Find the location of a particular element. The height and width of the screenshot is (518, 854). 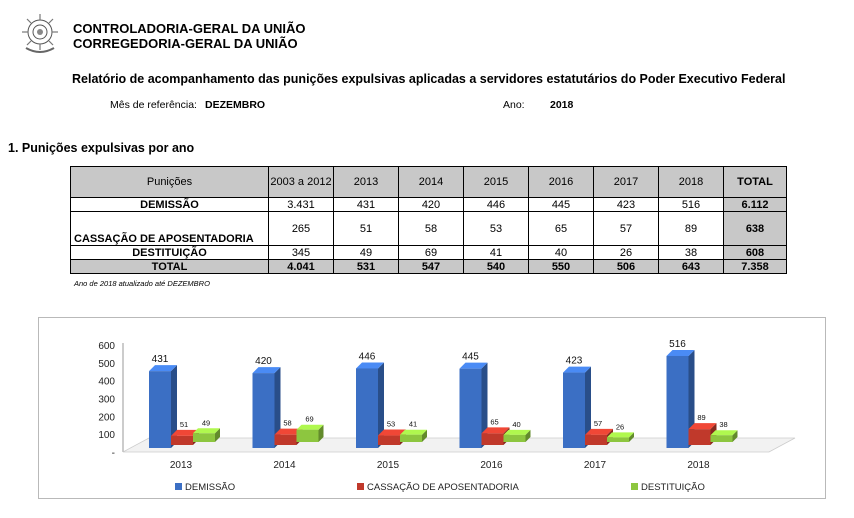

table-cell: 431 is located at coordinates (366, 204).